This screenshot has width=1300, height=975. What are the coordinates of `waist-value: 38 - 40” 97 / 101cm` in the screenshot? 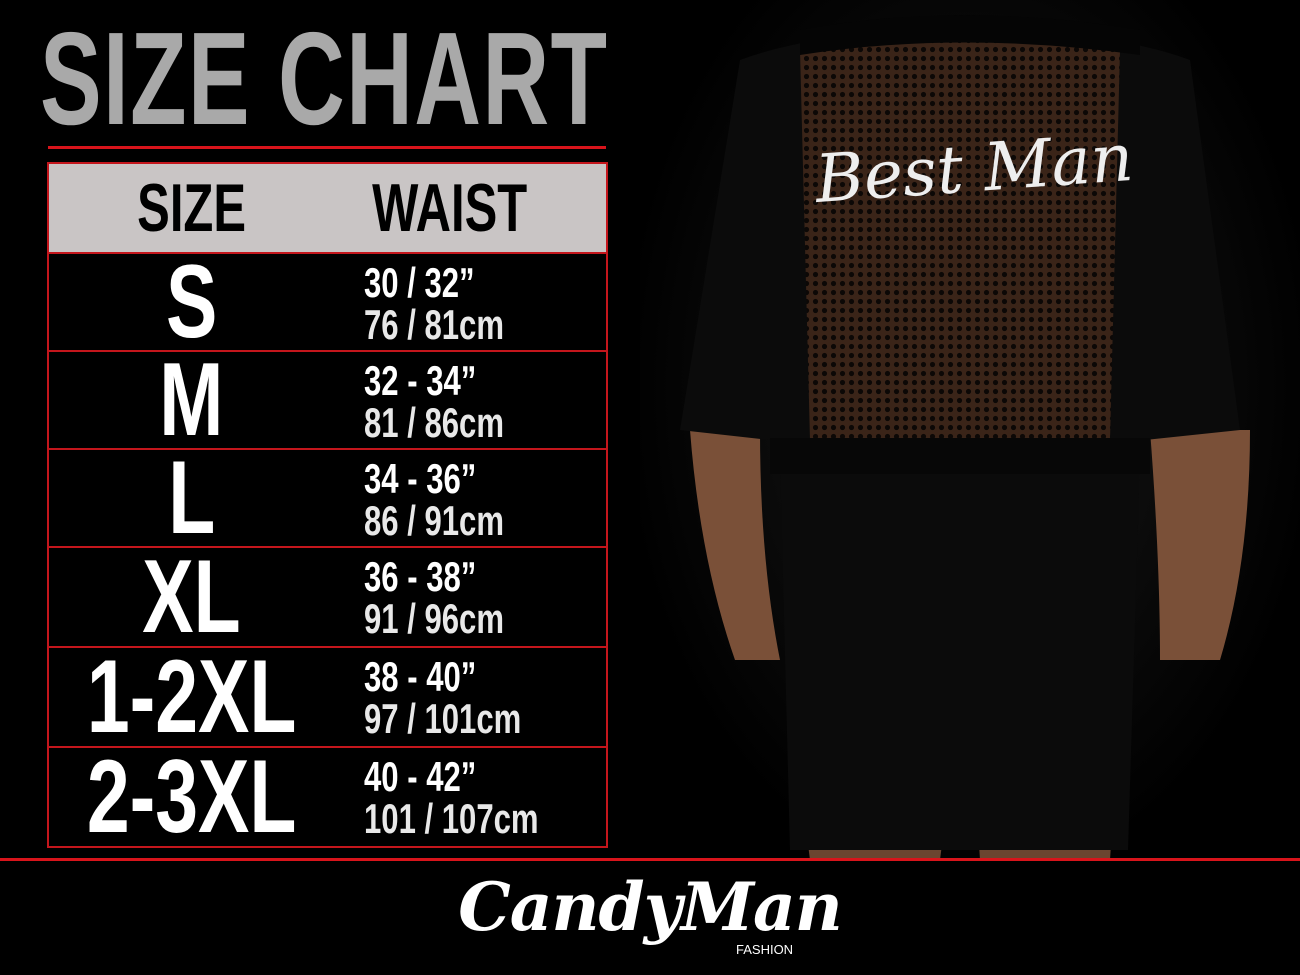 It's located at (470, 698).